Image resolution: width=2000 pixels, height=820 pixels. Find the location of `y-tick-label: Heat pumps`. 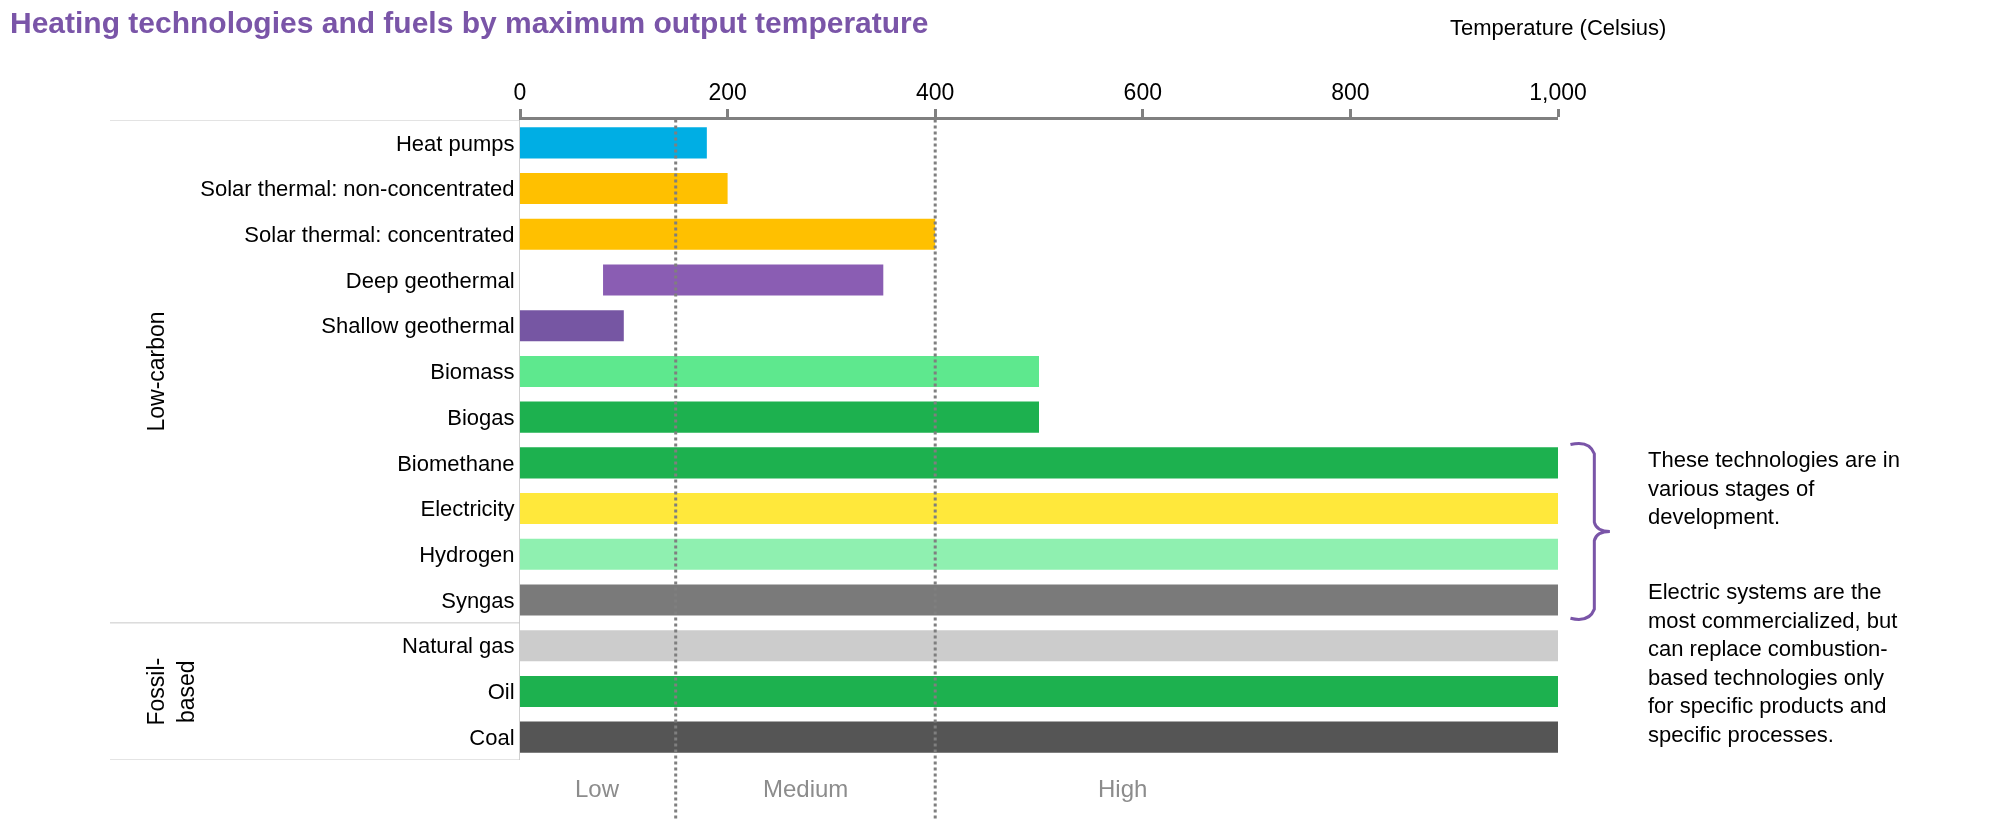

y-tick-label: Heat pumps is located at coordinates (455, 143).